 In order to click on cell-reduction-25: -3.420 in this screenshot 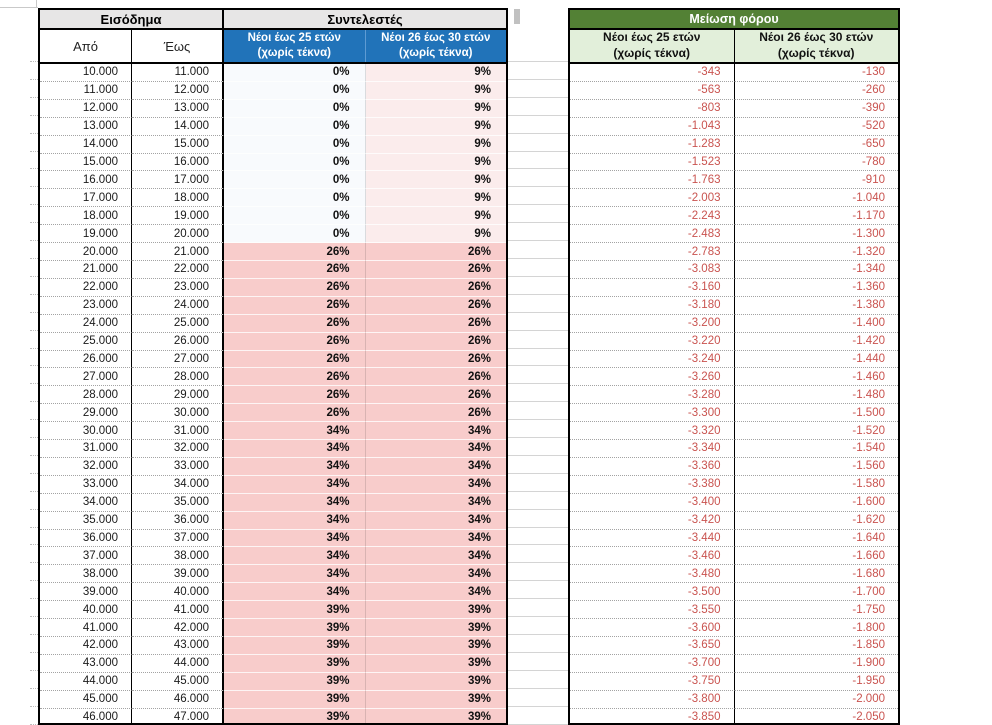, I will do `click(652, 520)`.